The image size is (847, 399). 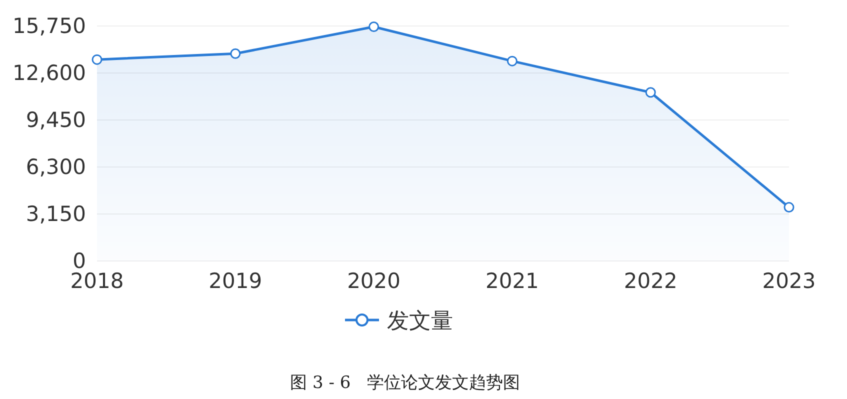 I want to click on x-tick-label: 2021, so click(x=512, y=281).